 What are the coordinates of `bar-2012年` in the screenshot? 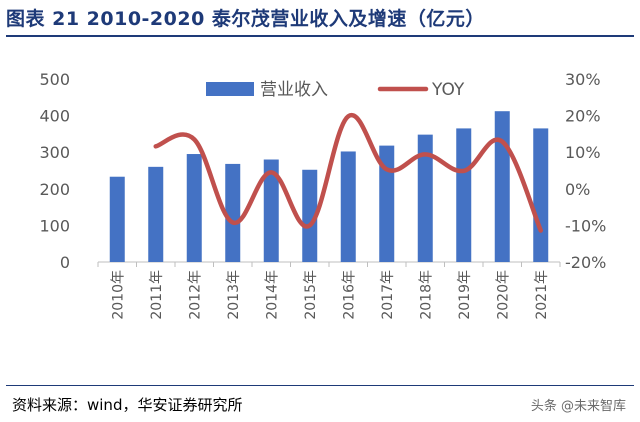 It's located at (194, 208).